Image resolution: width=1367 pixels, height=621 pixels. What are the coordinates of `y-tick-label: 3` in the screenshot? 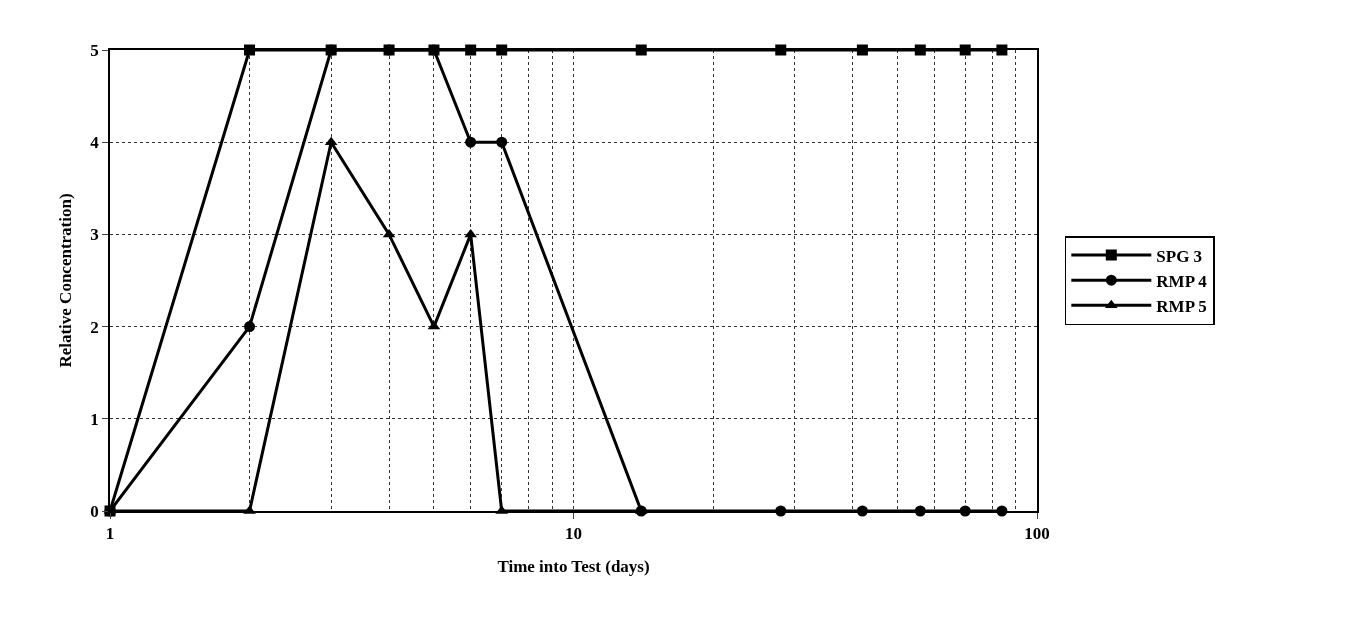 It's located at (94, 235).